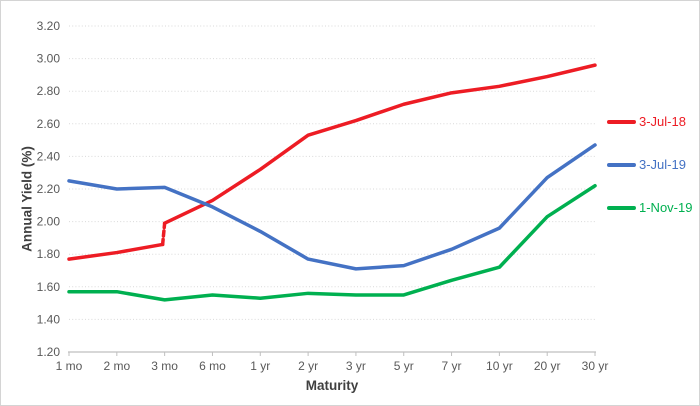  Describe the element at coordinates (212, 366) in the screenshot. I see `x-tick-label: 6 mo` at that location.